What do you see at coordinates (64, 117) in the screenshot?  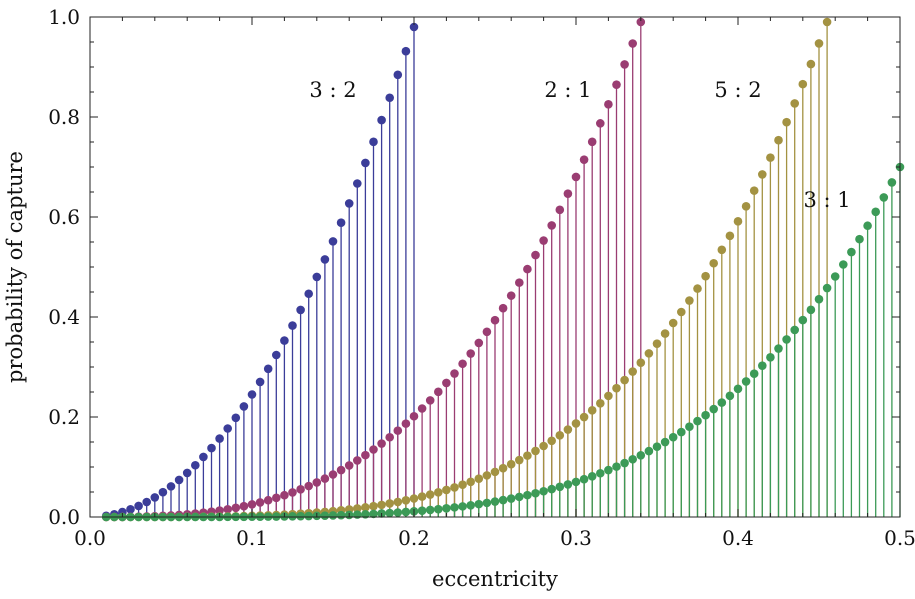 I see `y-tick-label: 0.8` at bounding box center [64, 117].